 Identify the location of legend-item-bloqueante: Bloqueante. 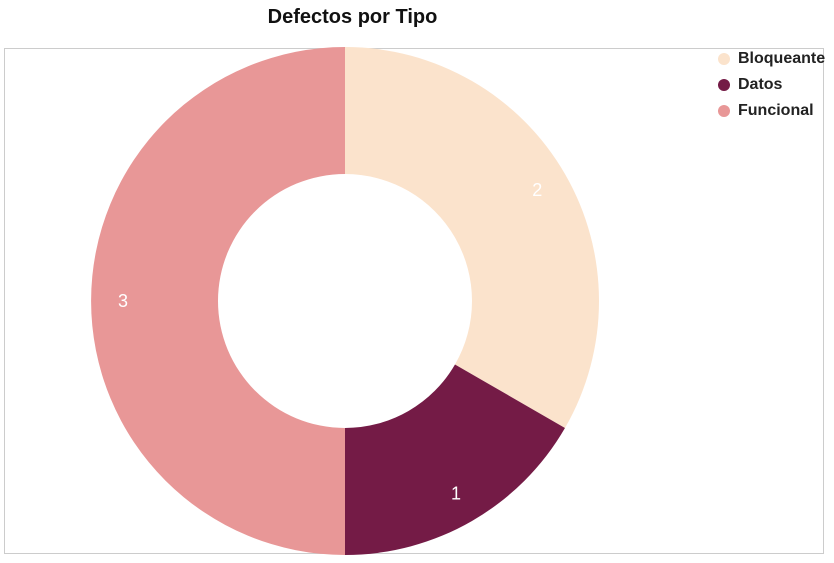
(771, 59).